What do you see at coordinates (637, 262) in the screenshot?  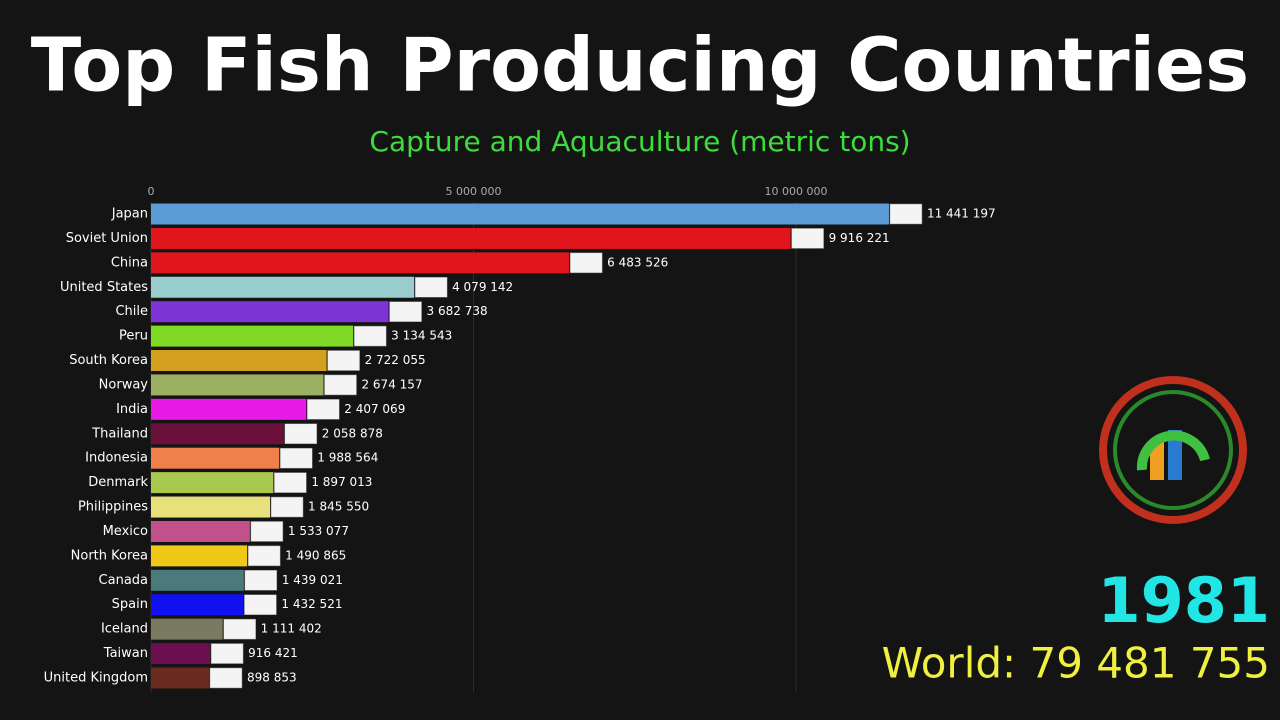 I see `value-label: 6 483 526` at bounding box center [637, 262].